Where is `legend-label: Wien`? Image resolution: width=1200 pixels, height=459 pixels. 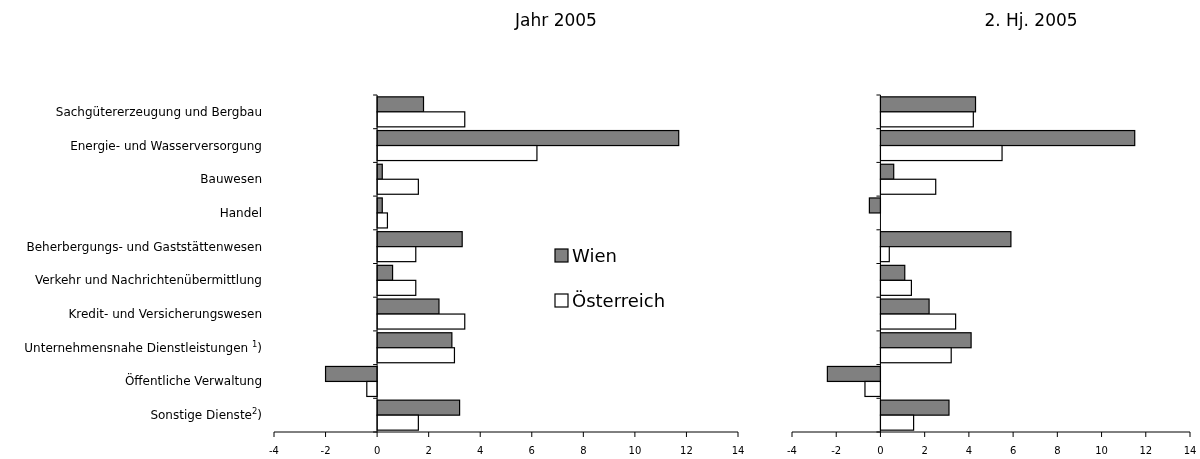
legend-label: Wien is located at coordinates (594, 255).